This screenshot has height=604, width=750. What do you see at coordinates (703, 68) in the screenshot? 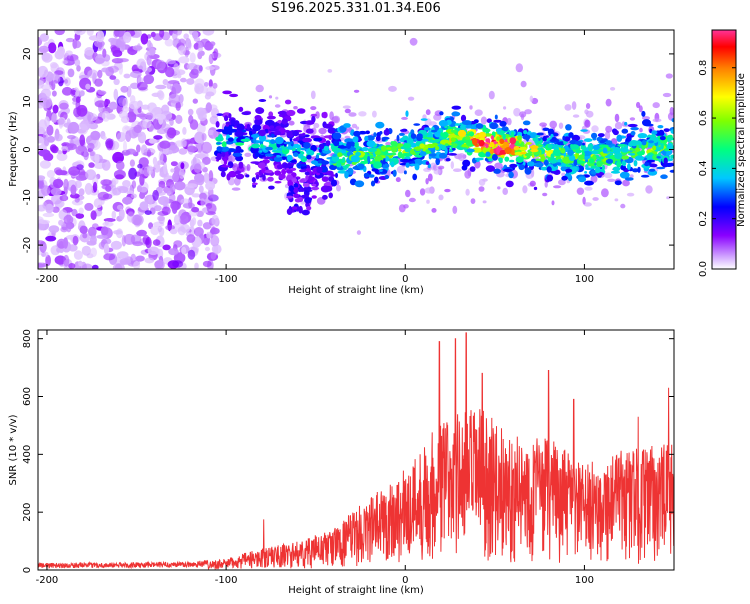
I see `colorbar-tick-label: 0.8` at bounding box center [703, 68].